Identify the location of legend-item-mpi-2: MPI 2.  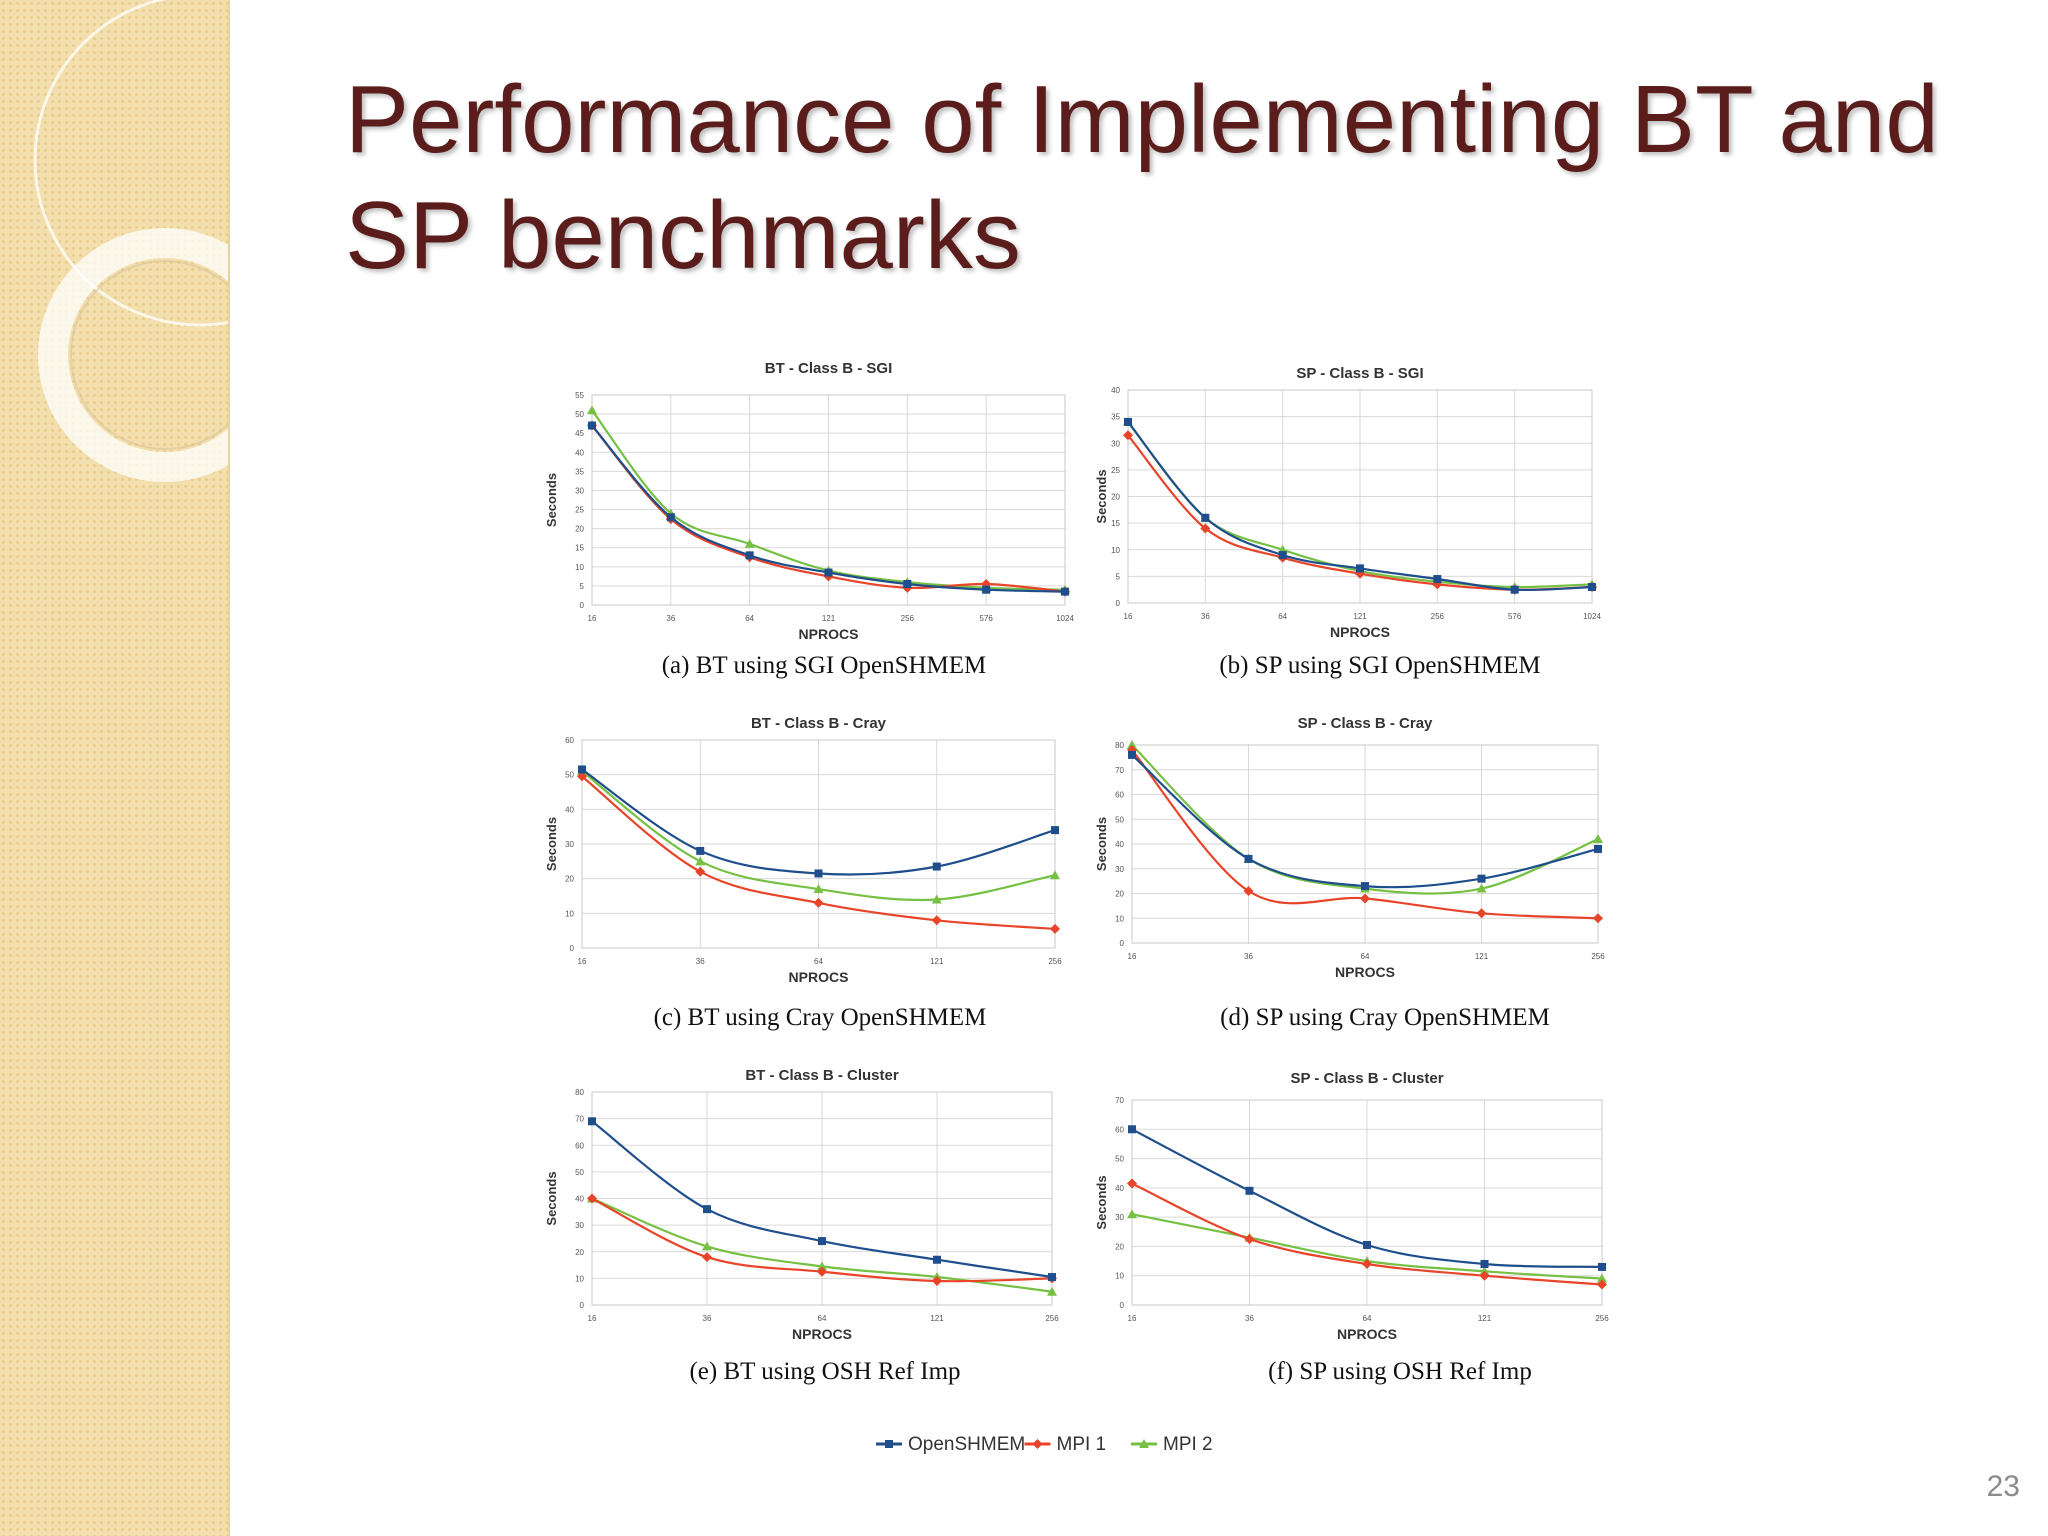
(1172, 1444).